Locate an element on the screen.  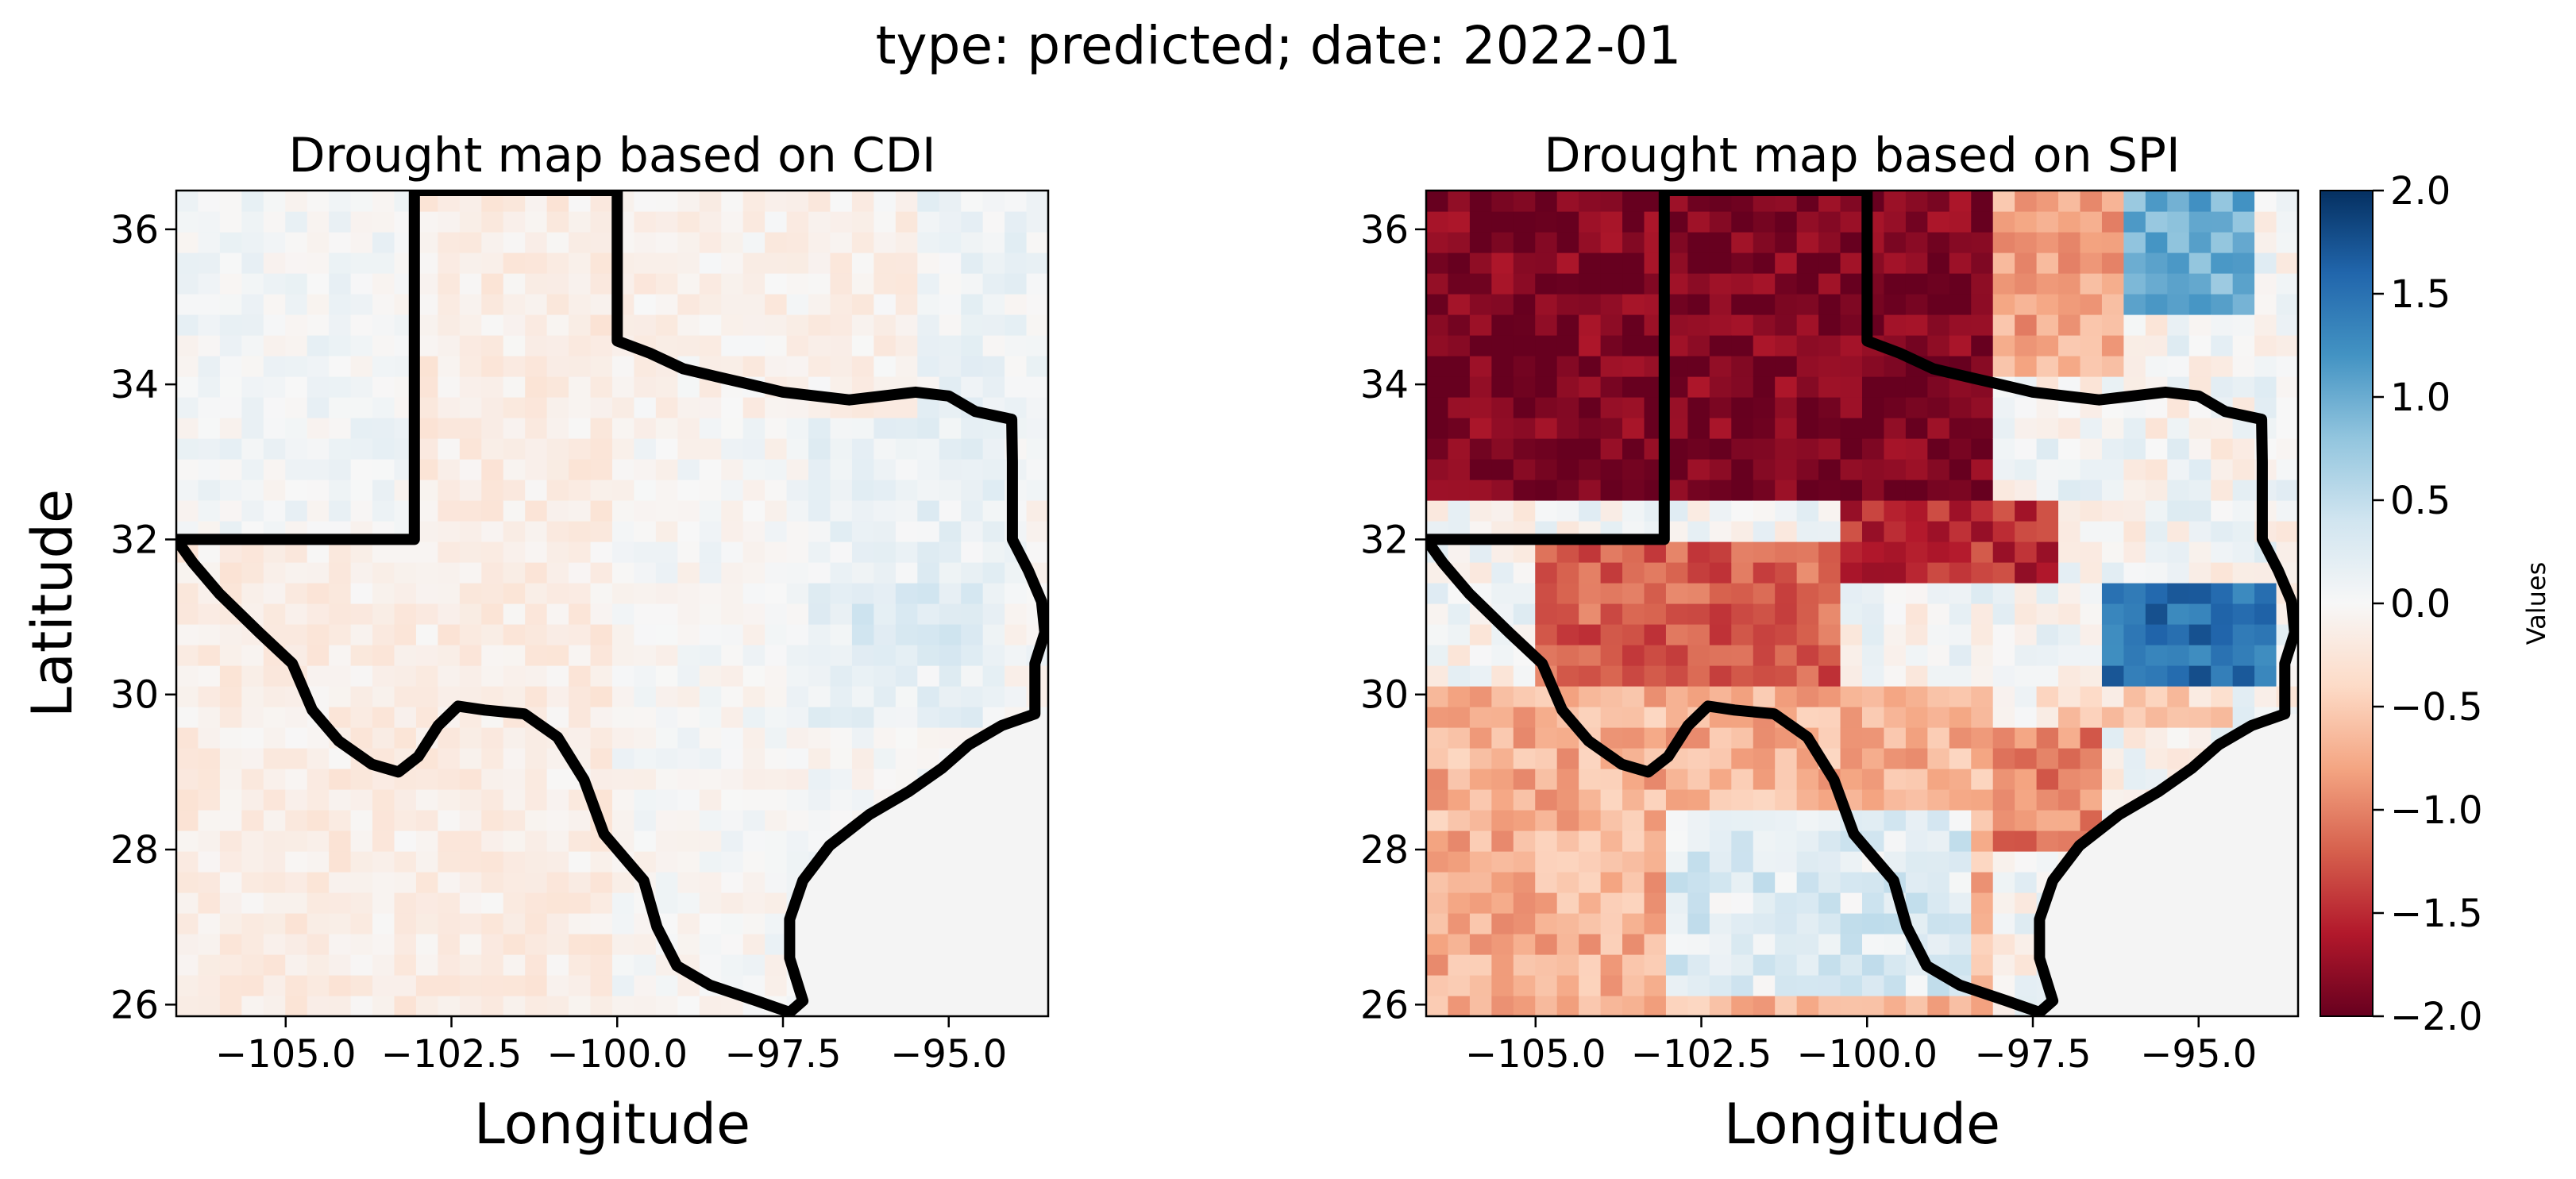
y-tick-label: 34 is located at coordinates (1384, 385).